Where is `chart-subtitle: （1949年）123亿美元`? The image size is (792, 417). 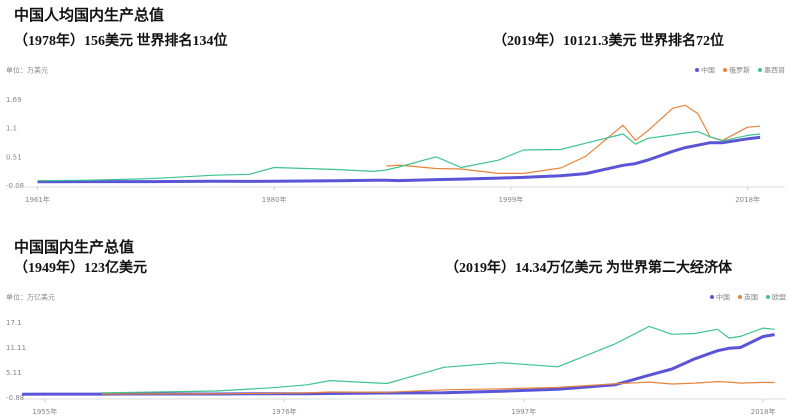
chart-subtitle: （1949年）123亿美元 is located at coordinates (80, 267).